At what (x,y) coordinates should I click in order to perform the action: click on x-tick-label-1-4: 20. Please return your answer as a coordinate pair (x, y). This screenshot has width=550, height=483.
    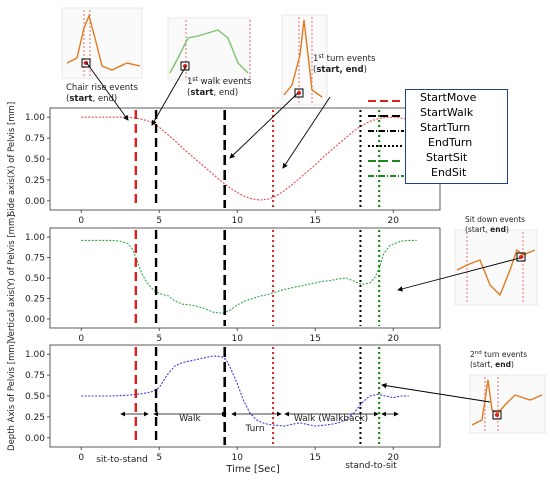
    Looking at the image, I should click on (393, 339).